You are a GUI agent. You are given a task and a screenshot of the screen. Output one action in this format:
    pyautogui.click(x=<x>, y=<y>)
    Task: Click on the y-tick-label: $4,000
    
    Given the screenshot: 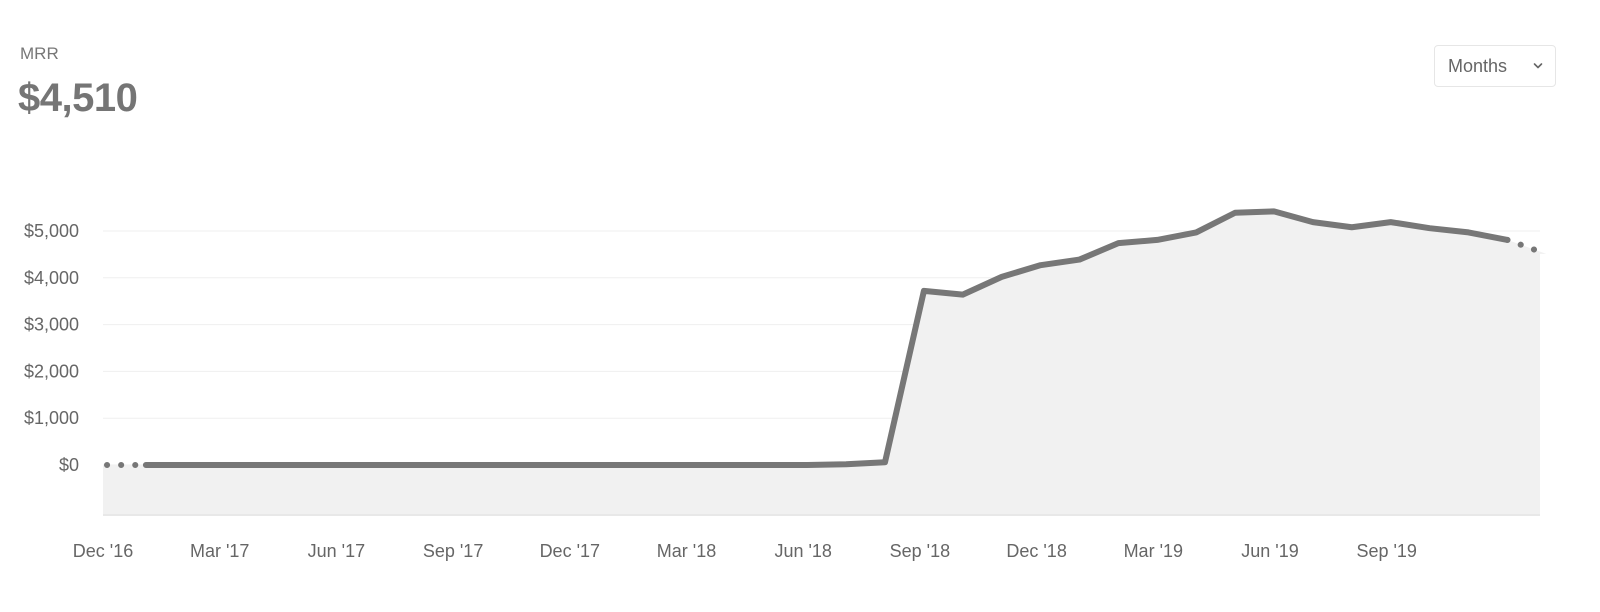 What is the action you would take?
    pyautogui.click(x=51, y=278)
    